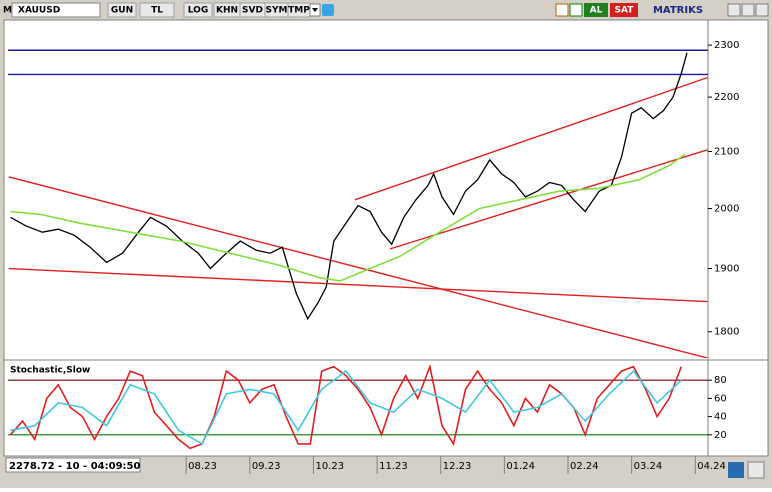 The image size is (772, 492). I want to click on menu-button: M, so click(7, 11).